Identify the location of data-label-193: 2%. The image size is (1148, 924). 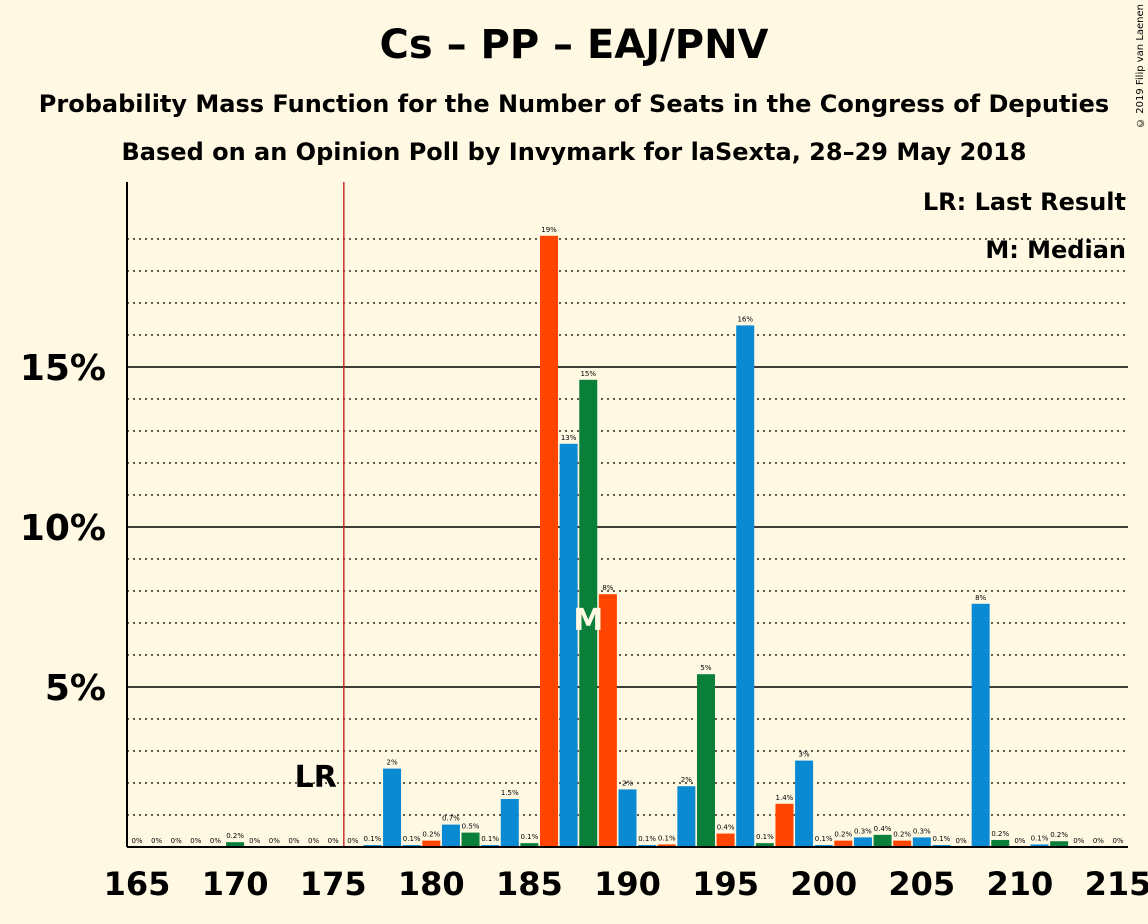
(686, 780).